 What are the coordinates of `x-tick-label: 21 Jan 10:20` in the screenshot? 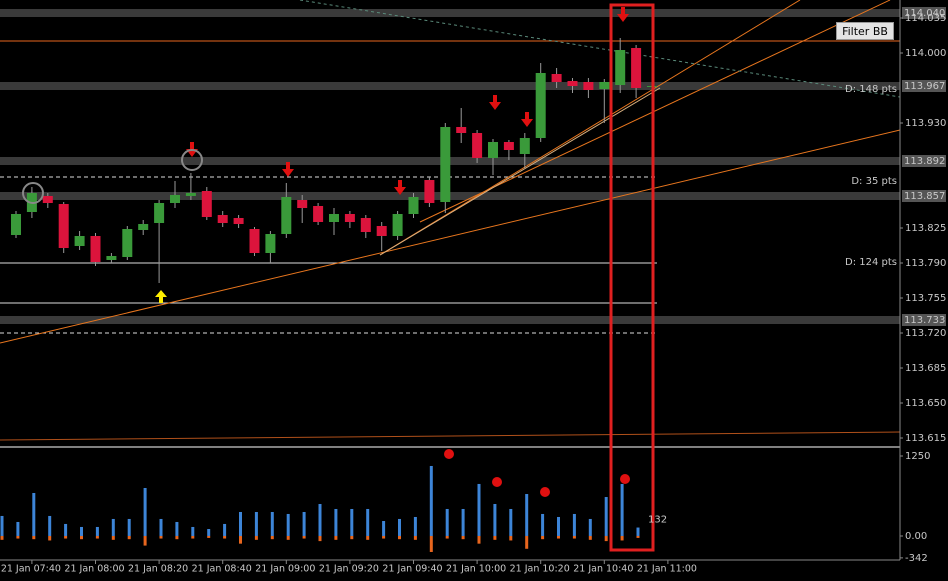 It's located at (540, 569).